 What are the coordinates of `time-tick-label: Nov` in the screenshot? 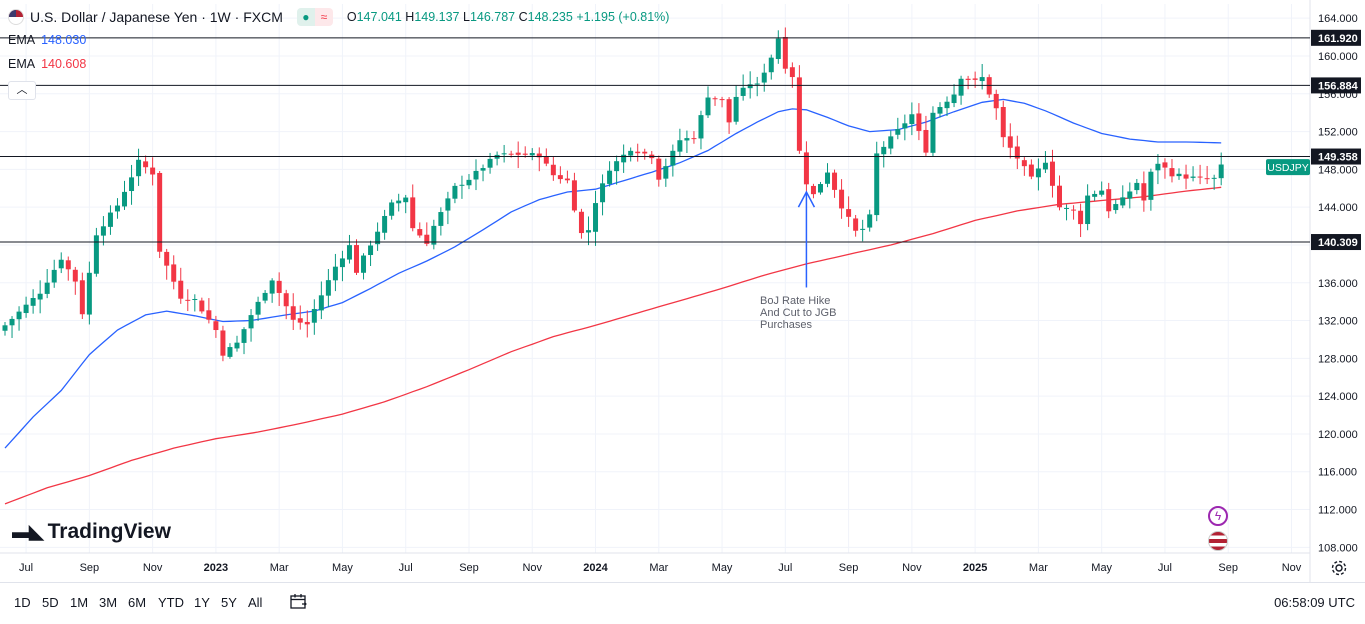 It's located at (1292, 568).